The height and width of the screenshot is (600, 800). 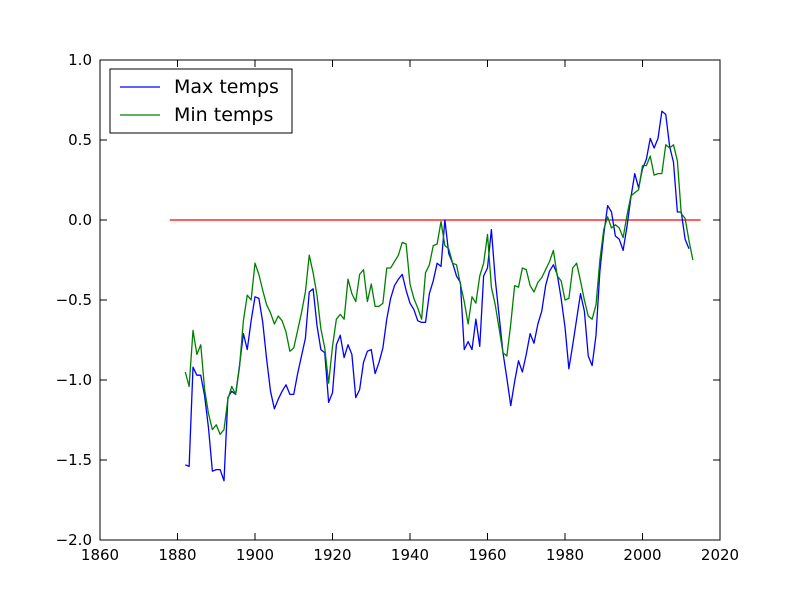 I want to click on y-tick-label: −1.5, so click(x=74, y=460).